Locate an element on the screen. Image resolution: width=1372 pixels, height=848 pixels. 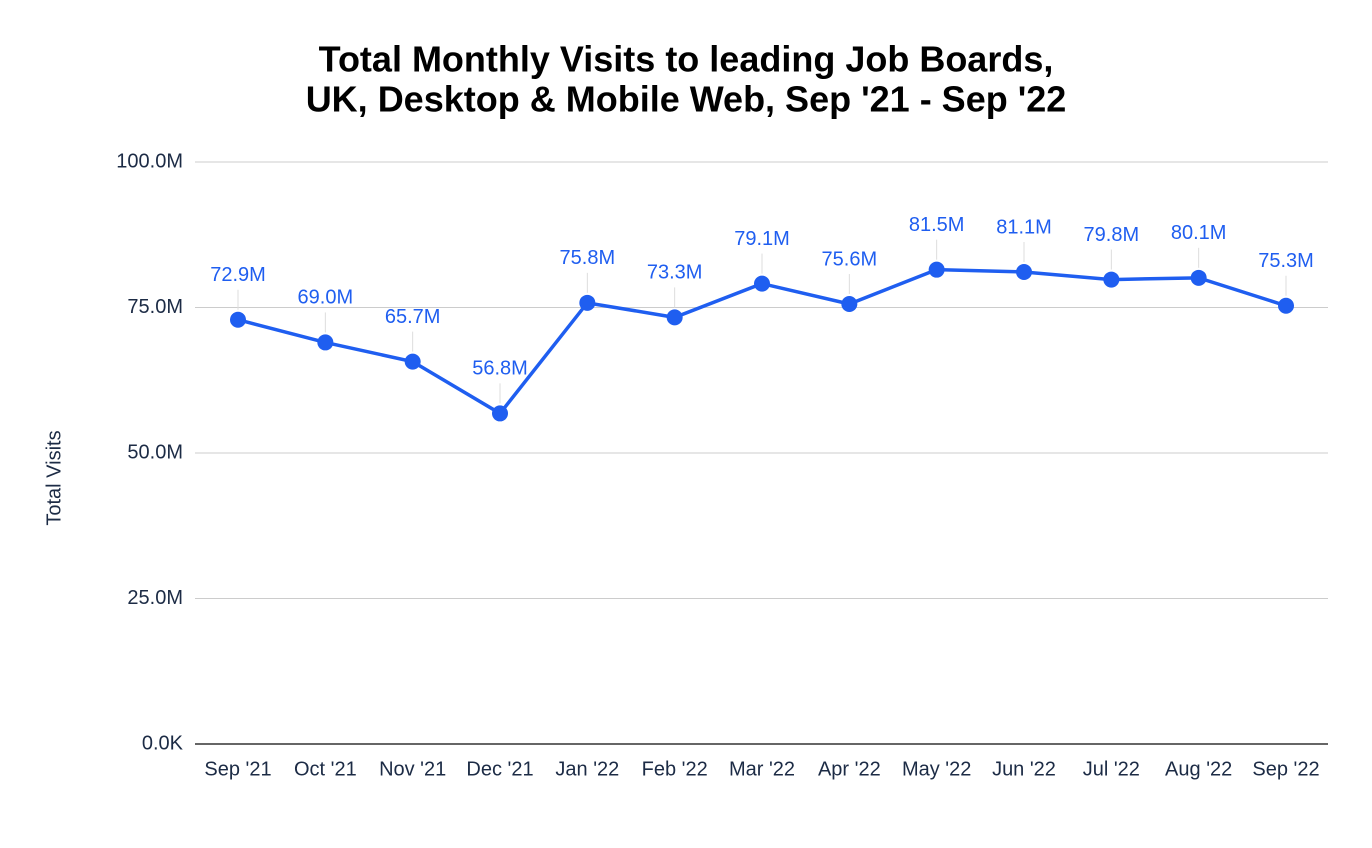
x-tick-label: Jun '22 is located at coordinates (1024, 769).